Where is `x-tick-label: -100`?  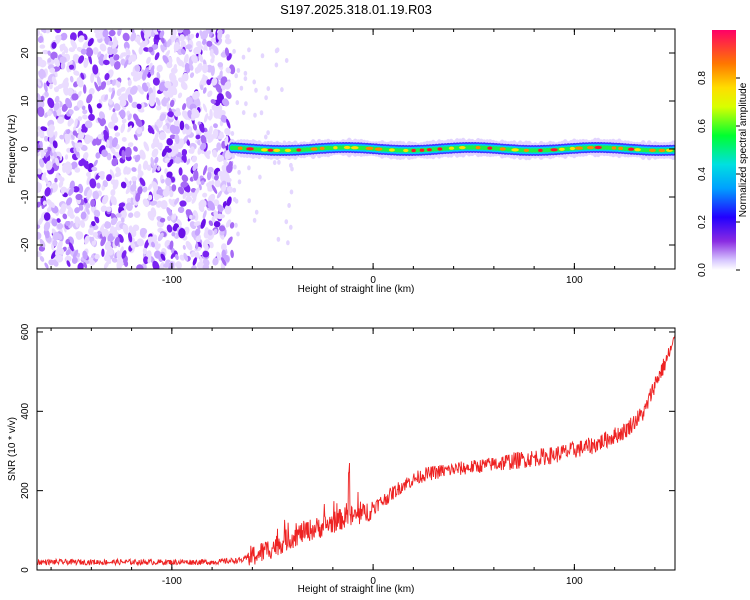
x-tick-label: -100 is located at coordinates (172, 280).